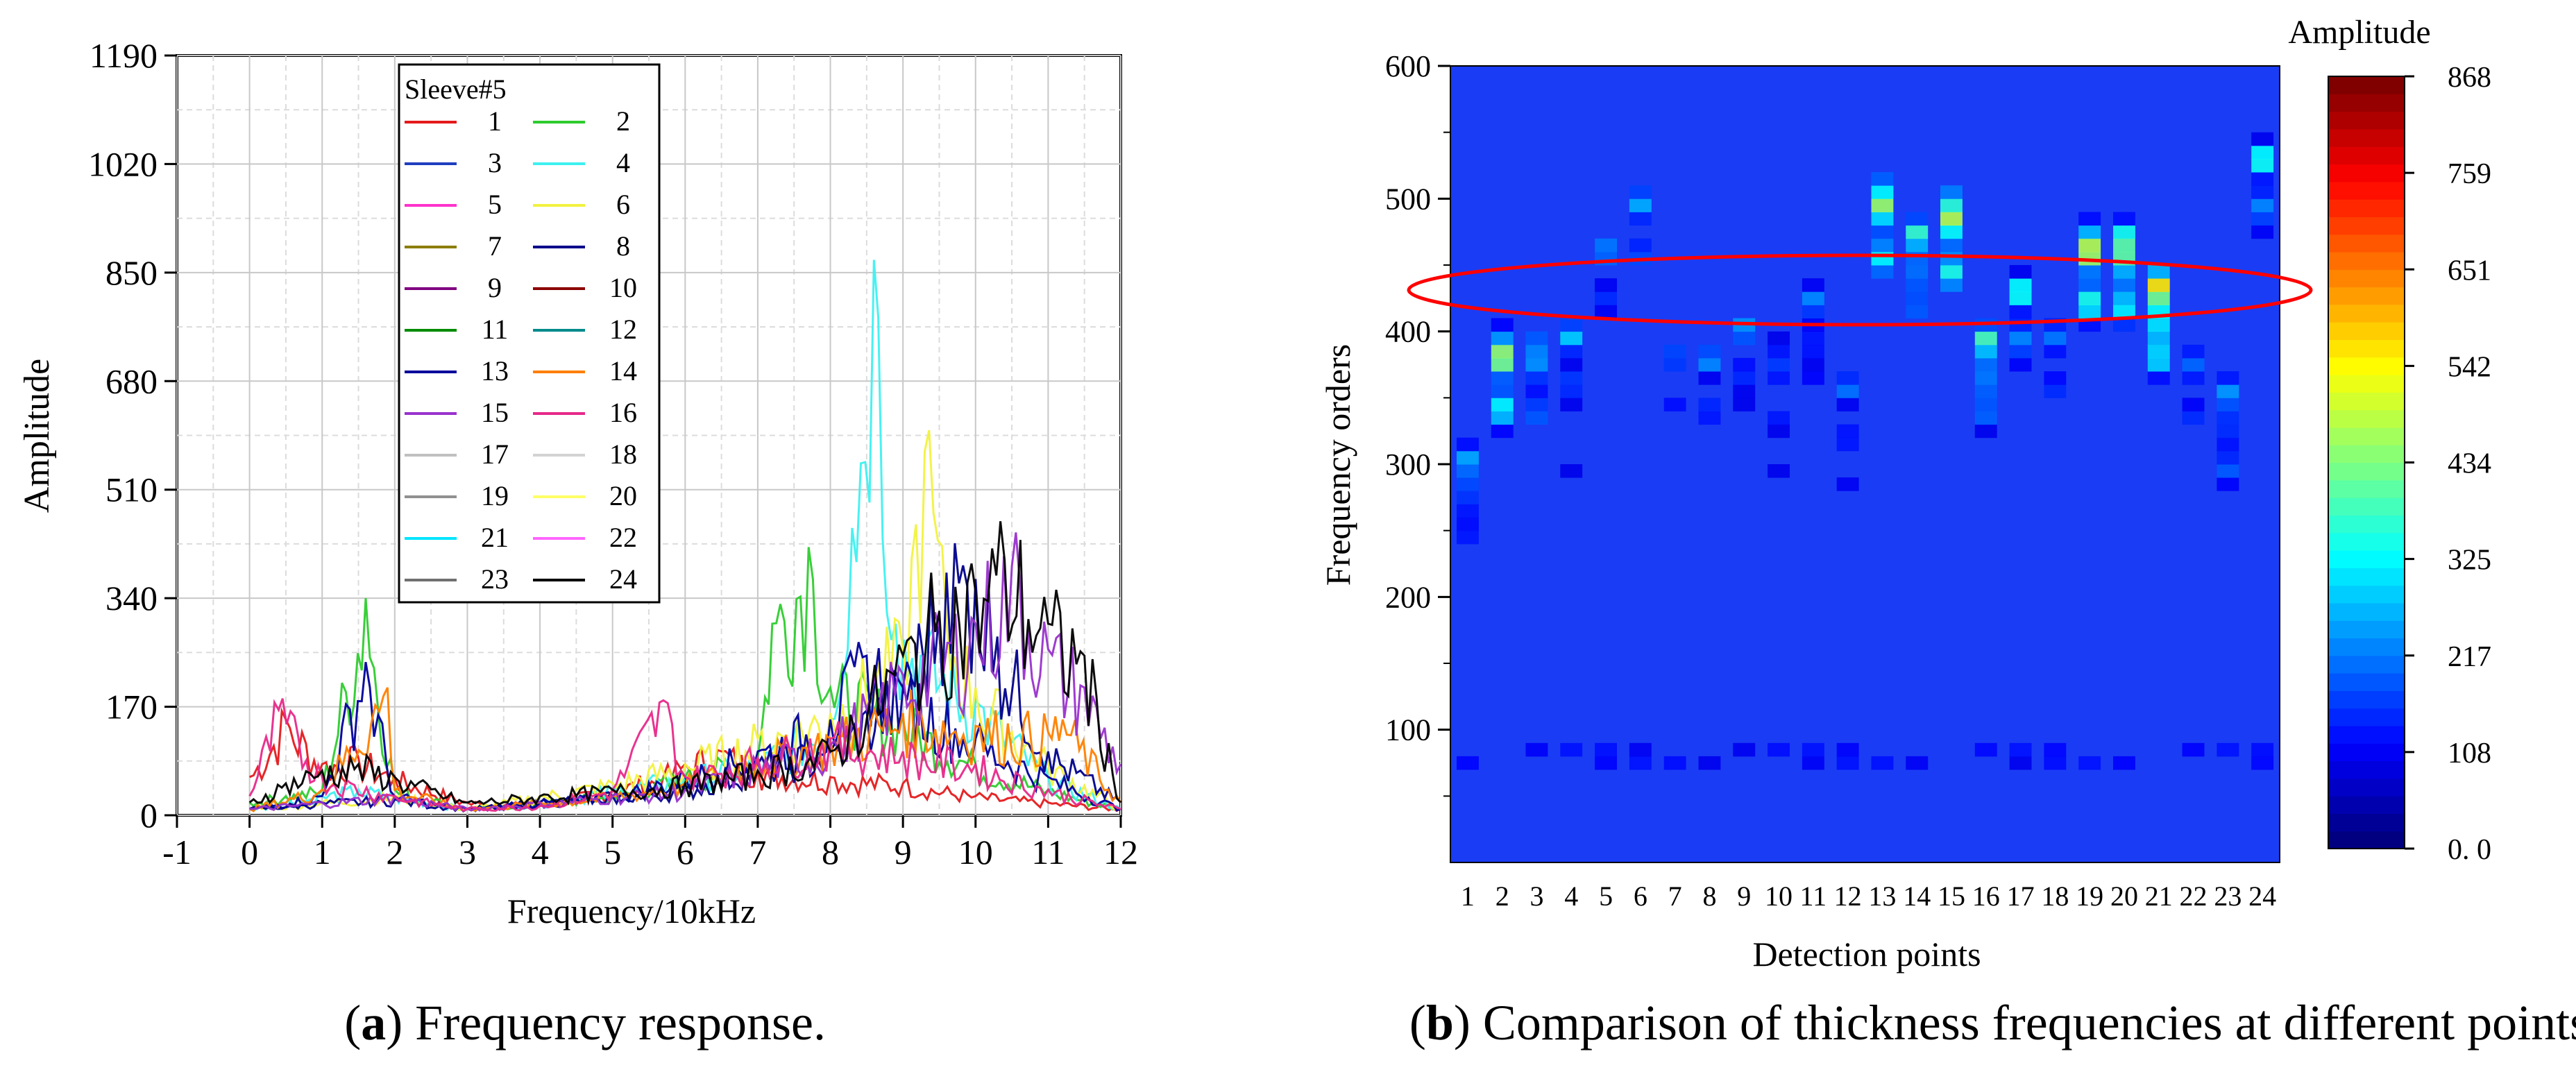 The width and height of the screenshot is (2576, 1072). Describe the element at coordinates (468, 852) in the screenshot. I see `chart-a-x-tick-label: 3` at that location.